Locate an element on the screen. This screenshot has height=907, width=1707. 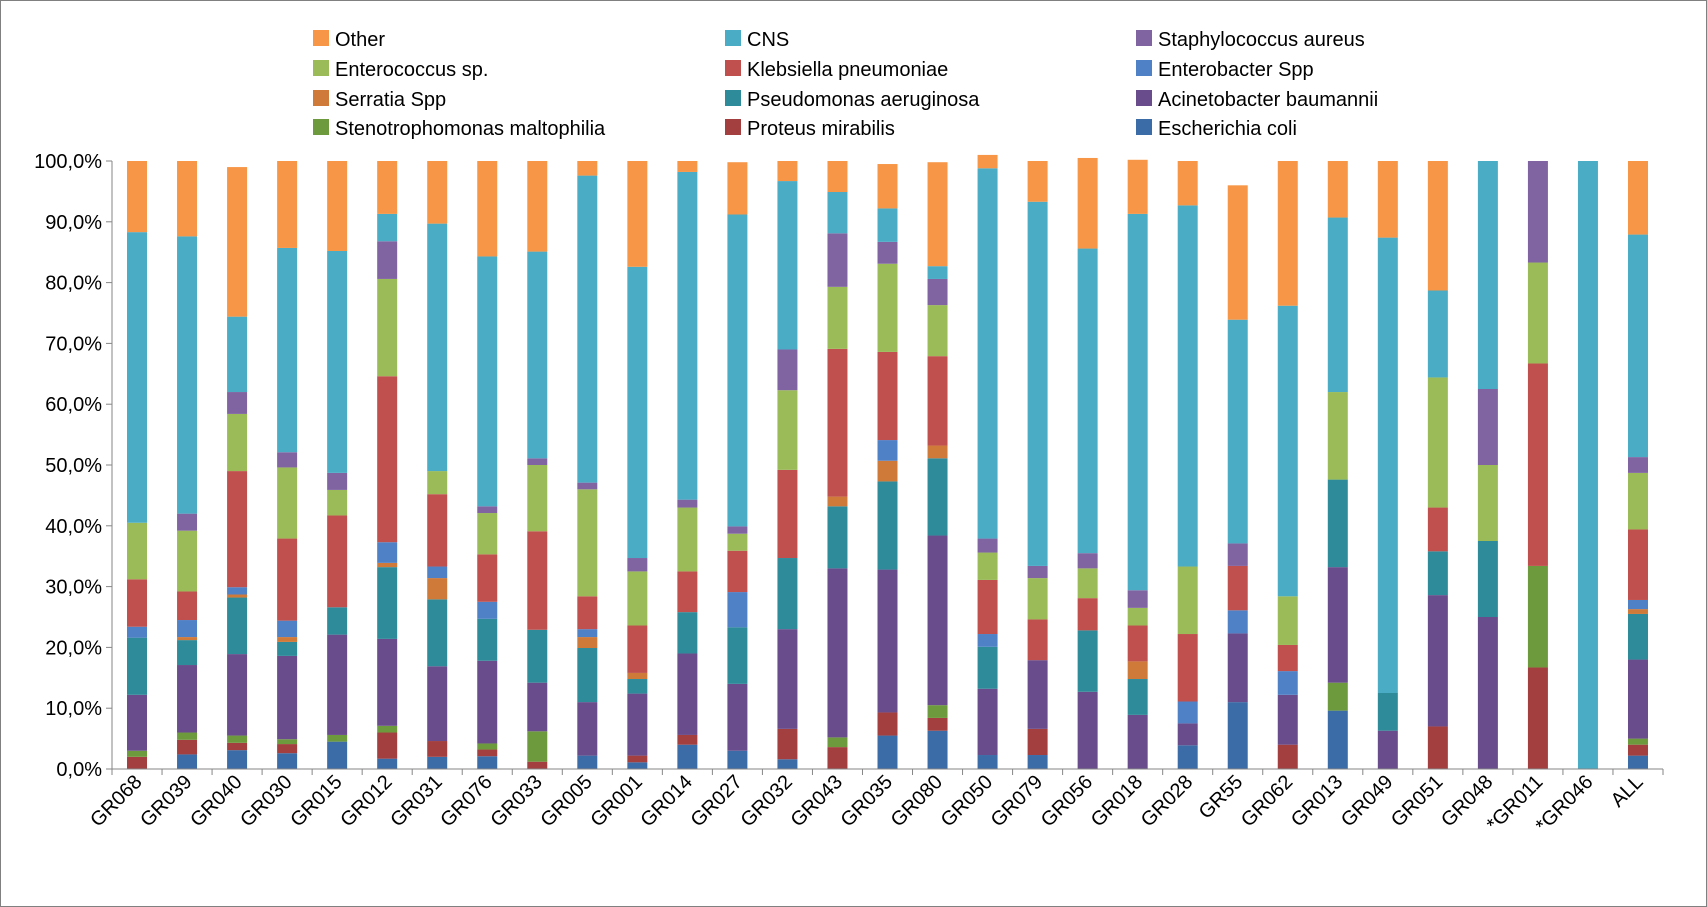
x-tick-label: GR051 is located at coordinates (1417, 801).